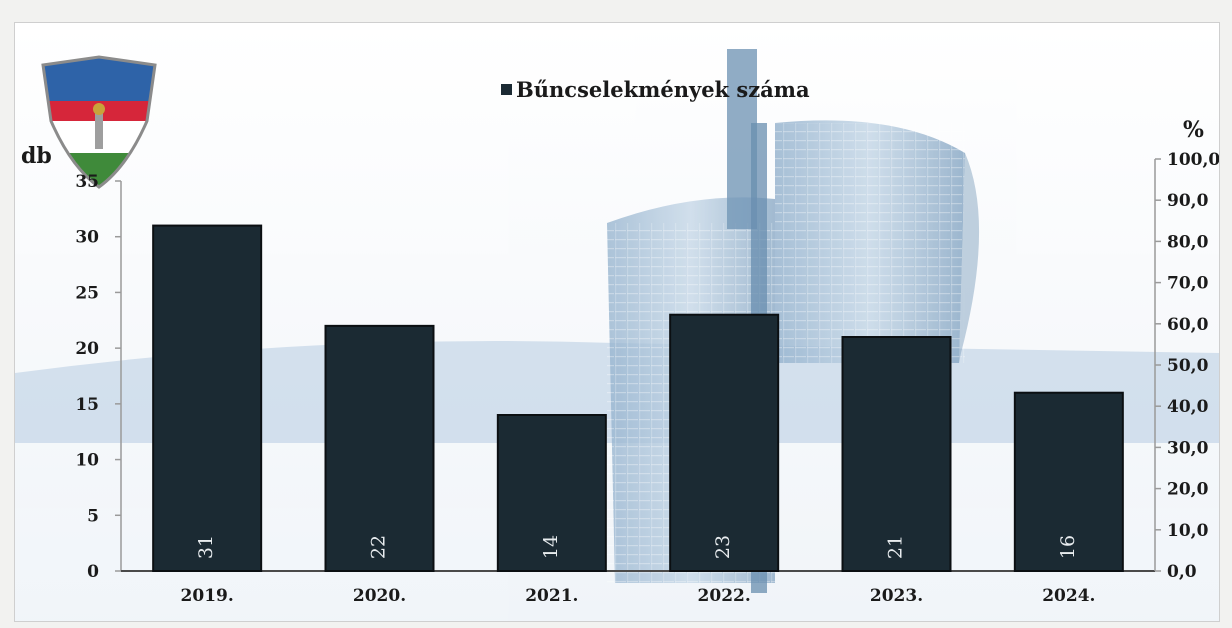 The height and width of the screenshot is (628, 1232). What do you see at coordinates (206, 547) in the screenshot?
I see `bar-data-label: 31` at bounding box center [206, 547].